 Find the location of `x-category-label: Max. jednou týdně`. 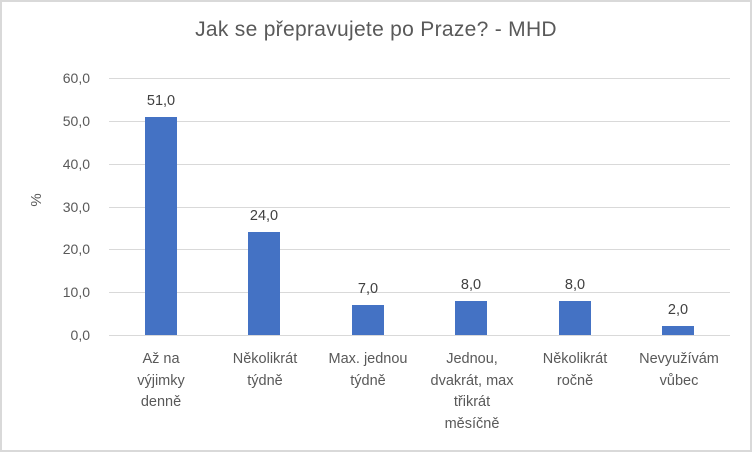

x-category-label: Max. jednou týdně is located at coordinates (368, 370).